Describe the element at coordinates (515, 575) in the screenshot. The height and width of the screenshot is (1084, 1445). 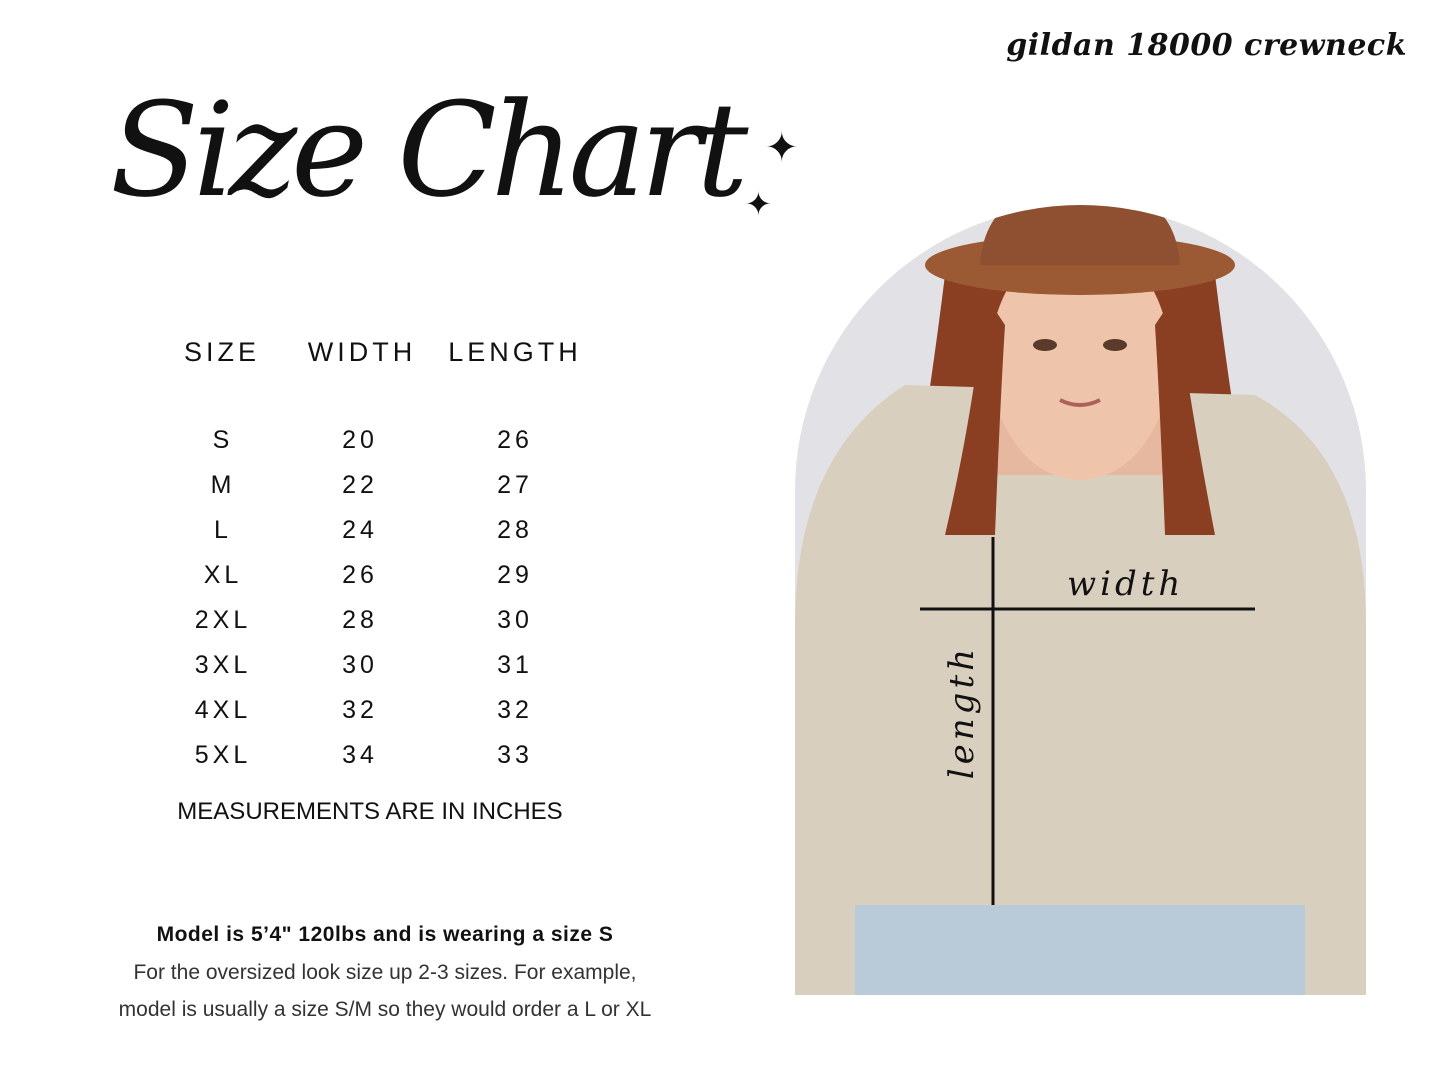
I see `length-cell: 29` at that location.